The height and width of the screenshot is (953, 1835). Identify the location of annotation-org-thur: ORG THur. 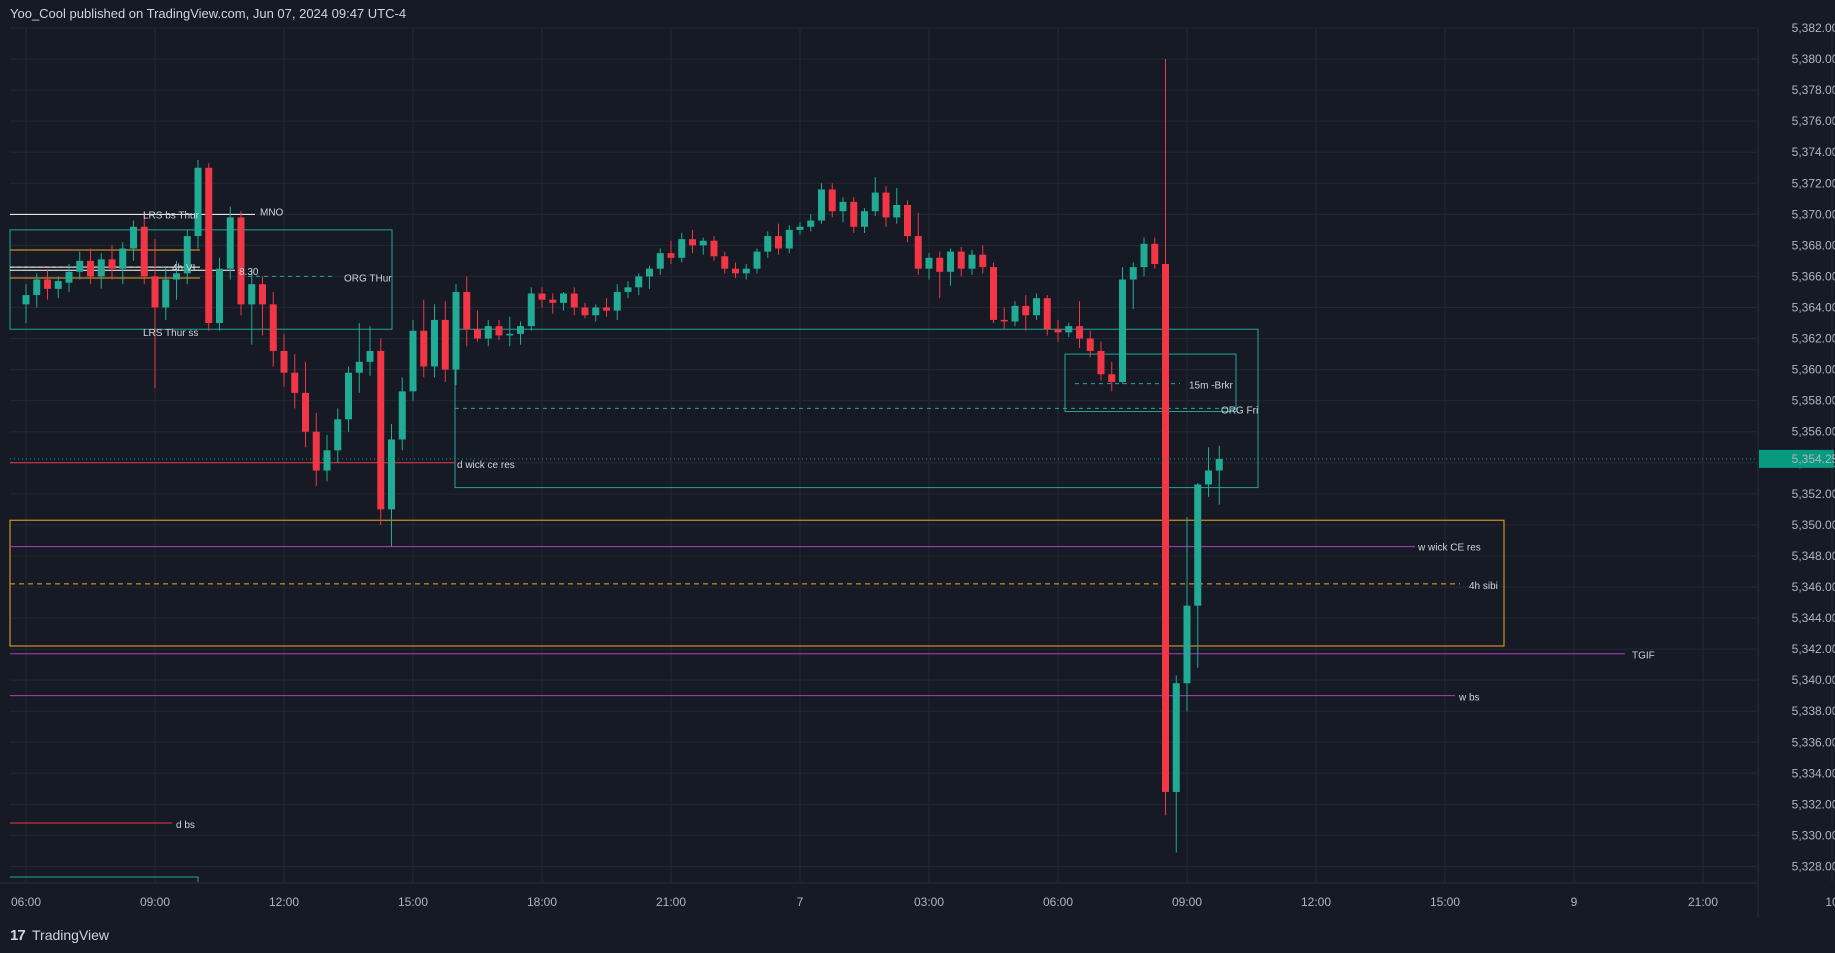
(368, 278).